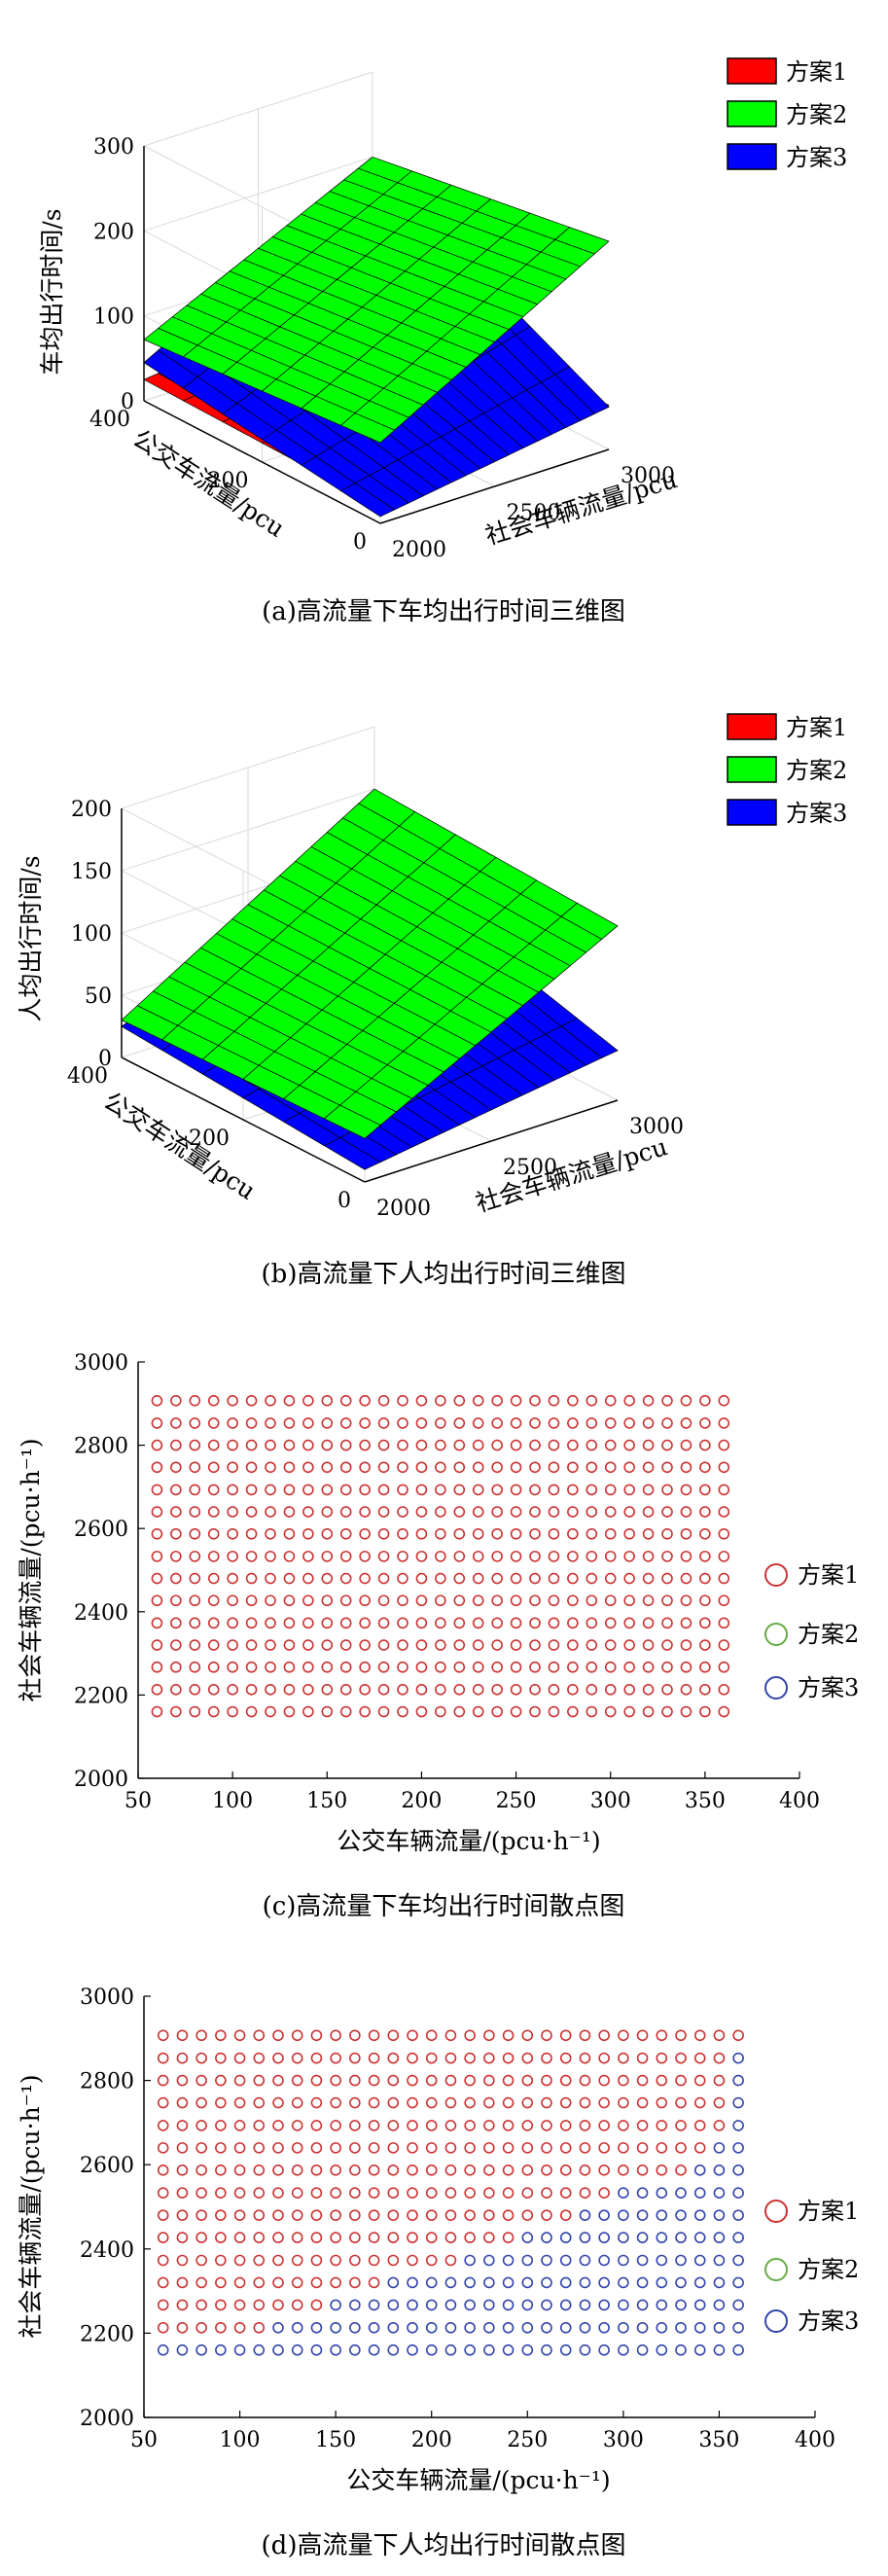 The image size is (888, 2576). I want to click on x-tick-label: 350, so click(718, 2440).